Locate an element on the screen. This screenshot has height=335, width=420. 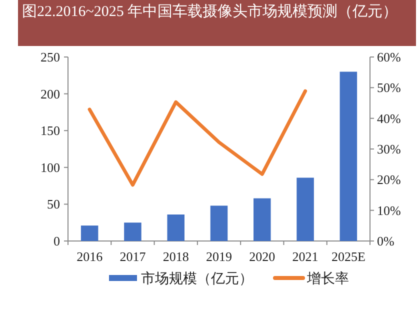
x-tick-label: 2025E is located at coordinates (348, 256).